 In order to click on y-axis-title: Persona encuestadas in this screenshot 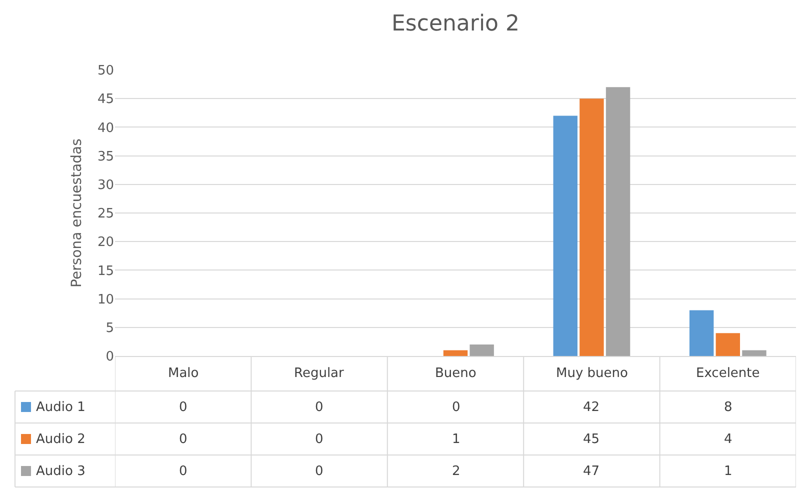, I will do `click(77, 213)`.